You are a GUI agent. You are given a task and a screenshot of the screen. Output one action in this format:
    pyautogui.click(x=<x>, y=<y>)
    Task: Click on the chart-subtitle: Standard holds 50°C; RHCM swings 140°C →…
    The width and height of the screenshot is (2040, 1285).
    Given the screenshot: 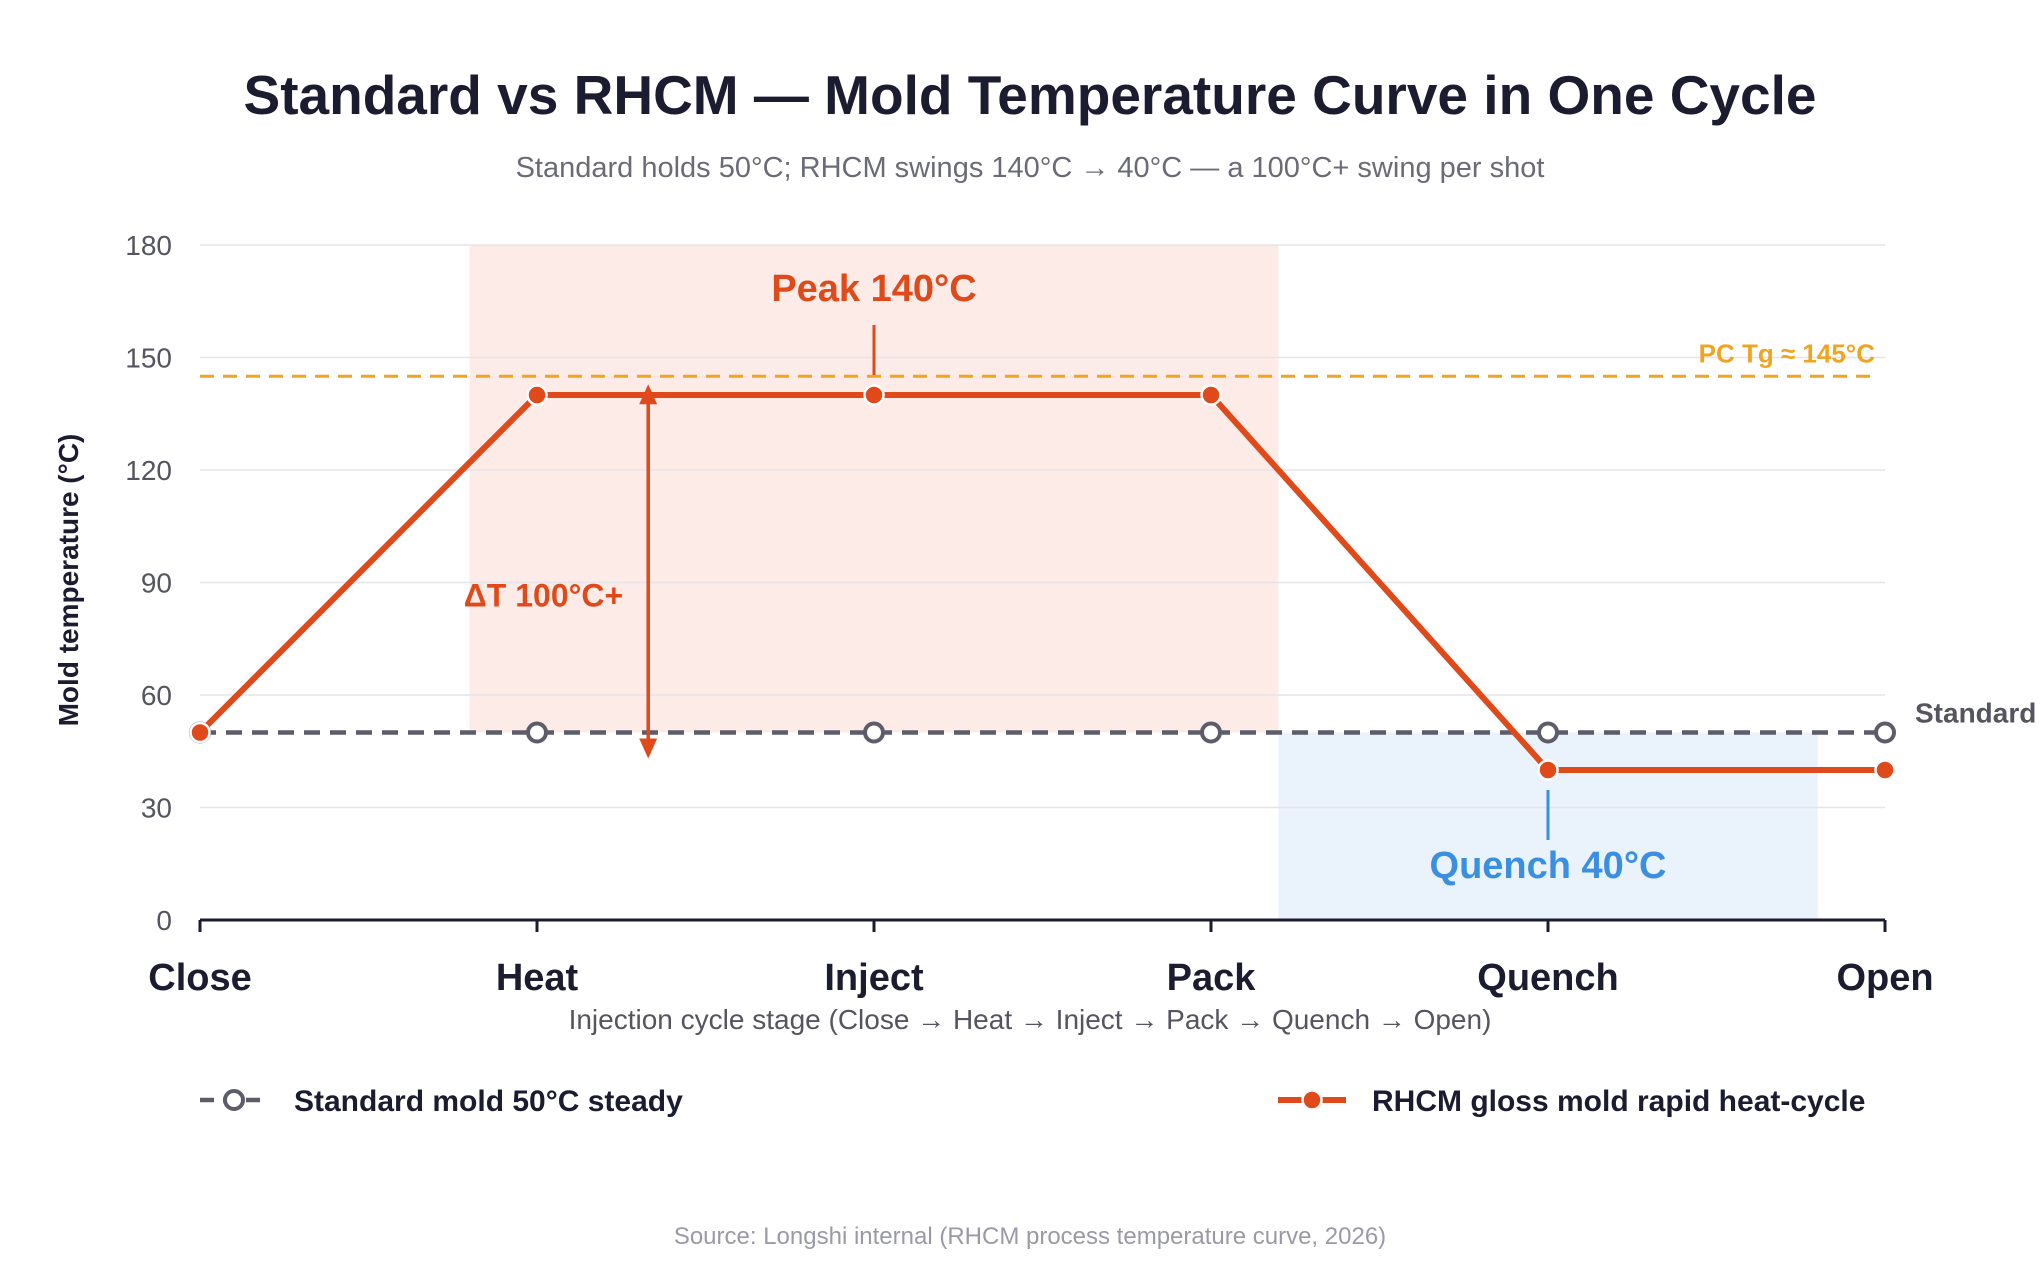 What is the action you would take?
    pyautogui.click(x=1030, y=168)
    